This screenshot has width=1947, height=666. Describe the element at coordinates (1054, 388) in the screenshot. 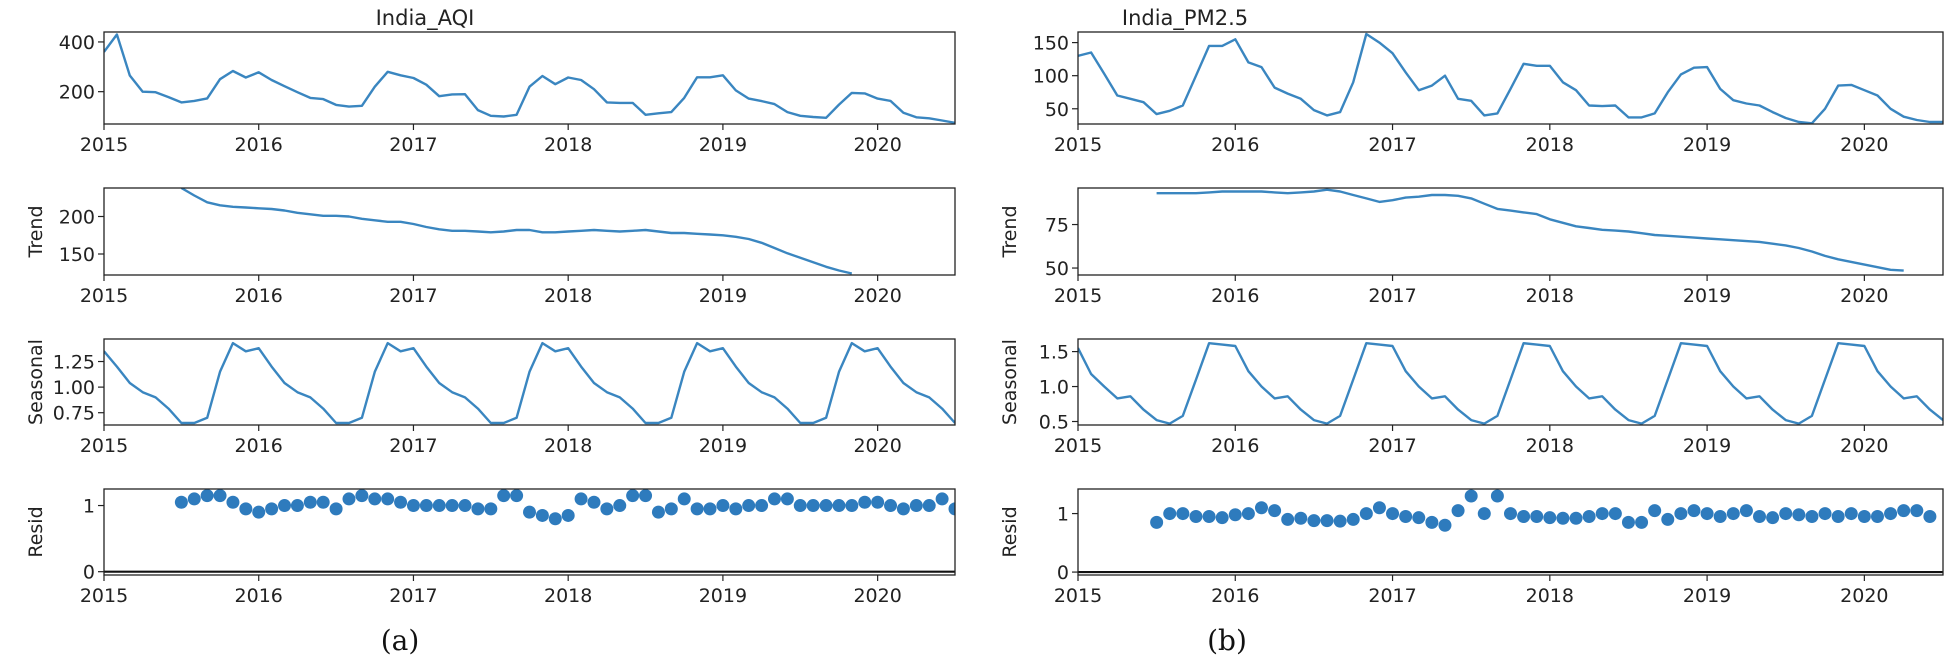

I see `y-tick-label: 1.0` at that location.